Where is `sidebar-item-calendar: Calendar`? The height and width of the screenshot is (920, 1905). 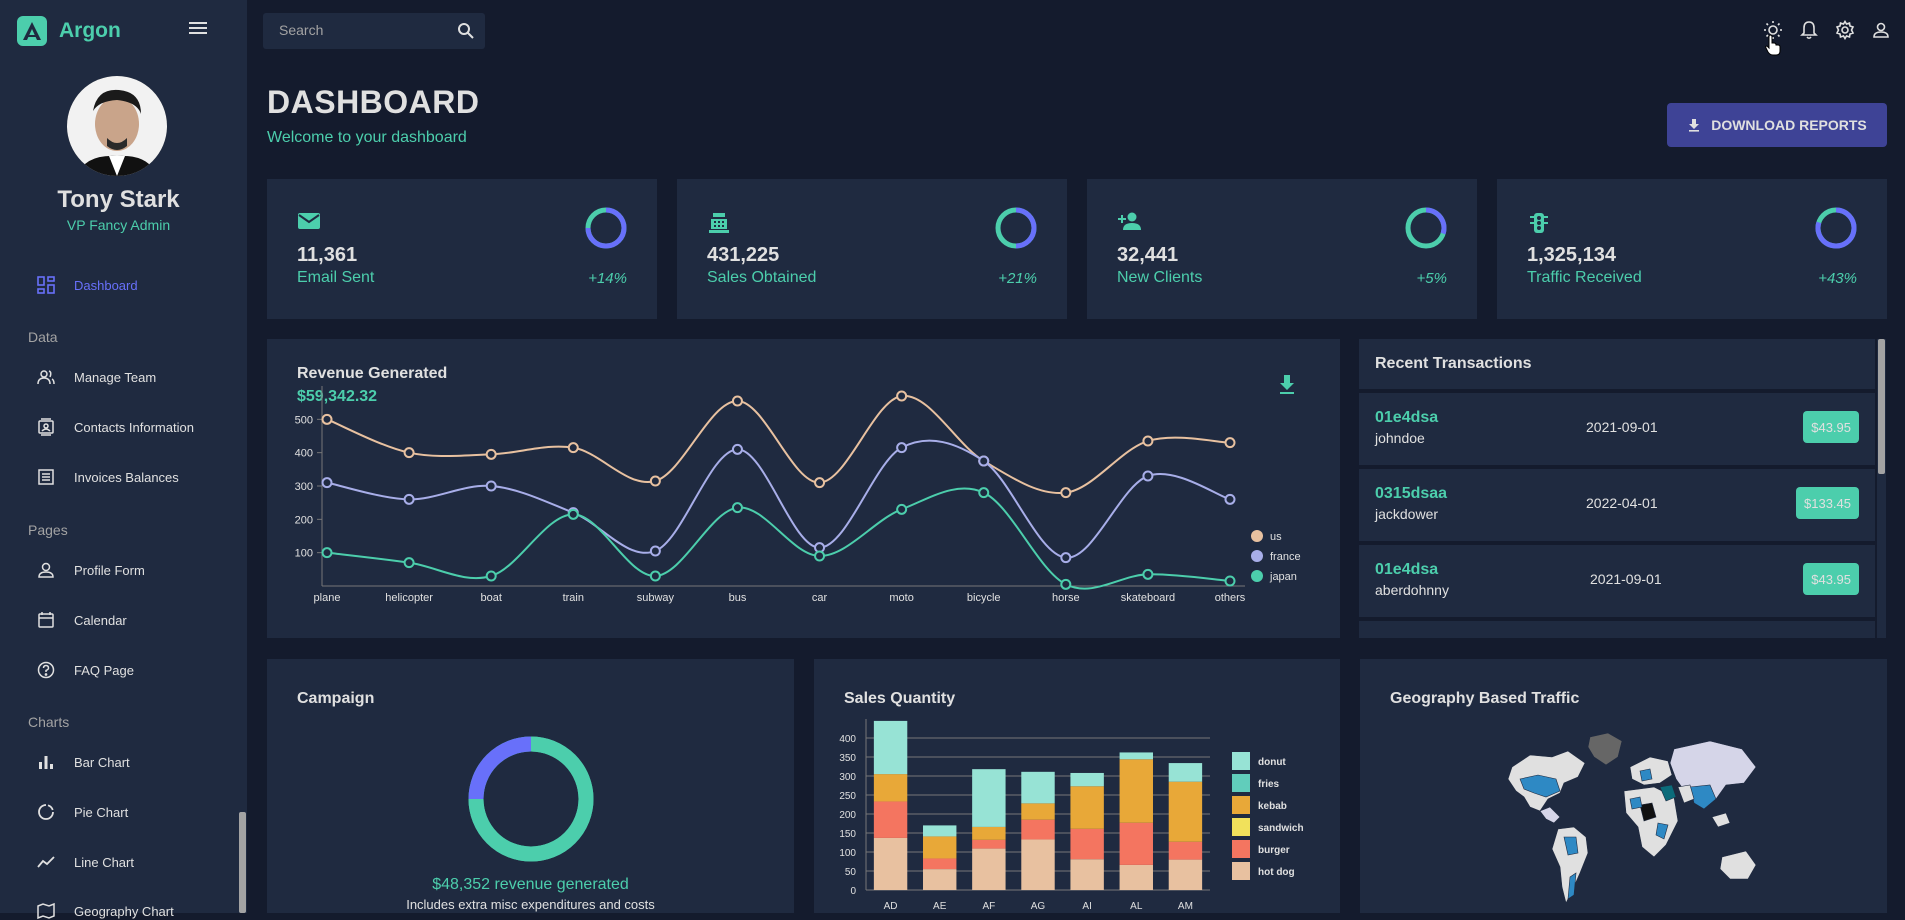
sidebar-item-calendar: Calendar is located at coordinates (82, 620).